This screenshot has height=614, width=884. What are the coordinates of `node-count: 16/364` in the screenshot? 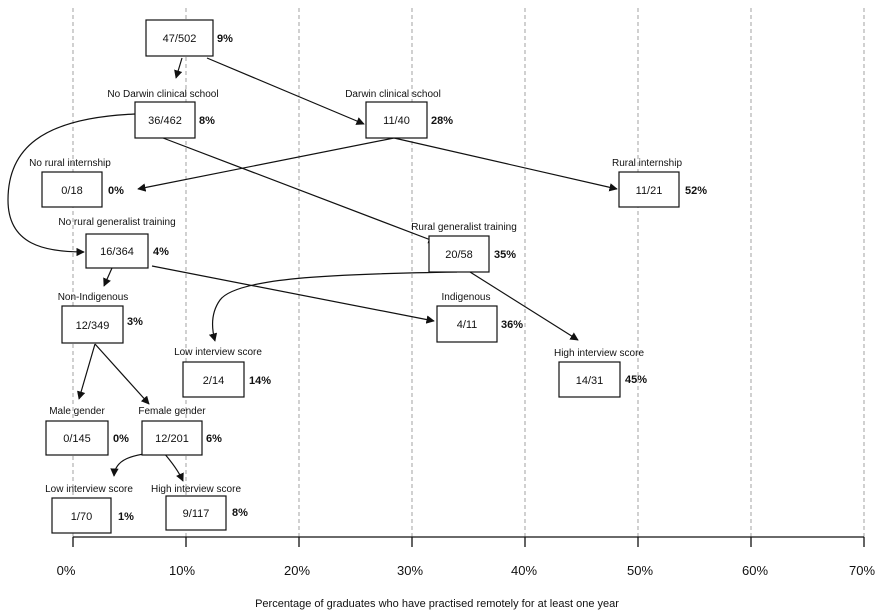 It's located at (117, 252).